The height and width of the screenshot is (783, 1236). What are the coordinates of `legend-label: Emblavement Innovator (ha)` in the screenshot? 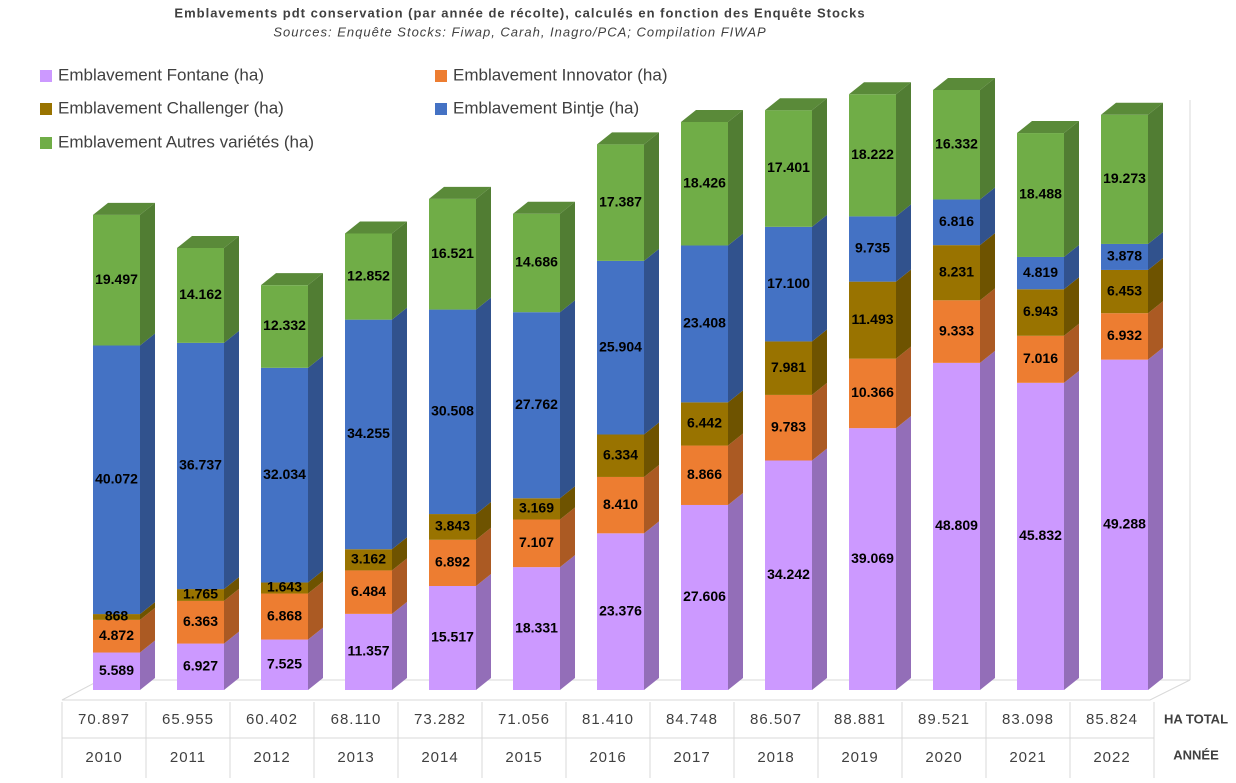 It's located at (560, 74).